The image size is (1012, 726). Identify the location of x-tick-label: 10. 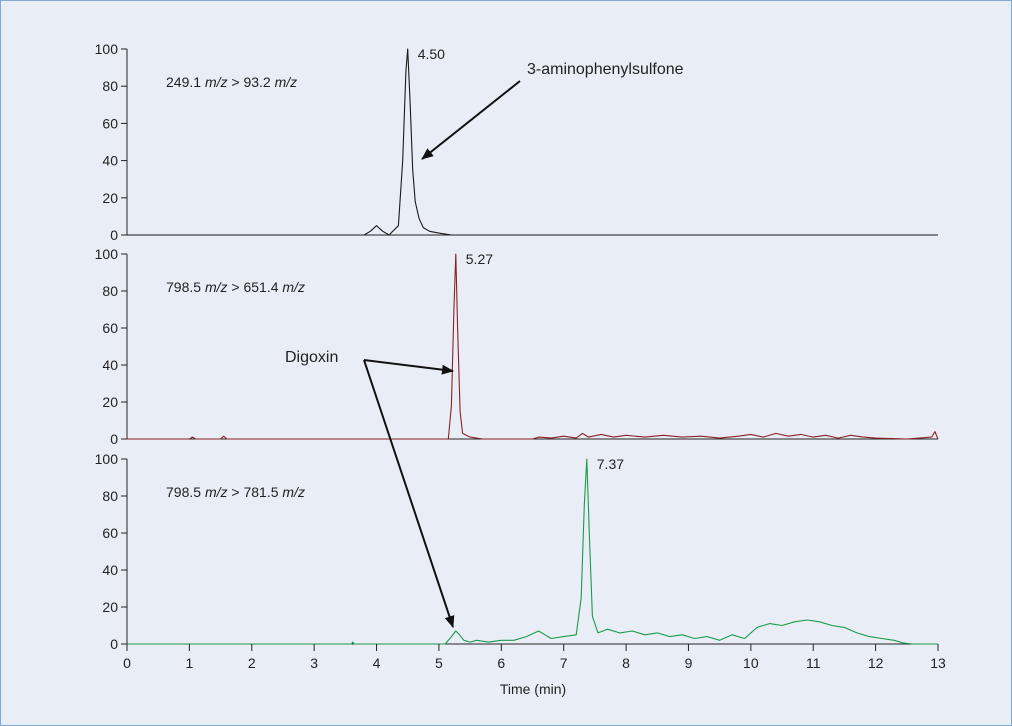
(751, 663).